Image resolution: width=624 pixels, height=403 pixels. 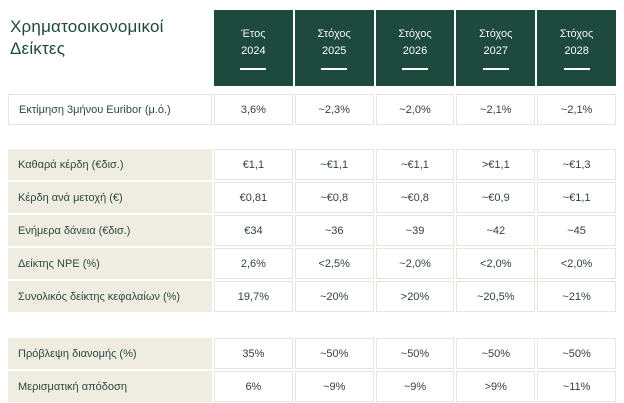 I want to click on column-header: Στόχος 2028, so click(x=576, y=48).